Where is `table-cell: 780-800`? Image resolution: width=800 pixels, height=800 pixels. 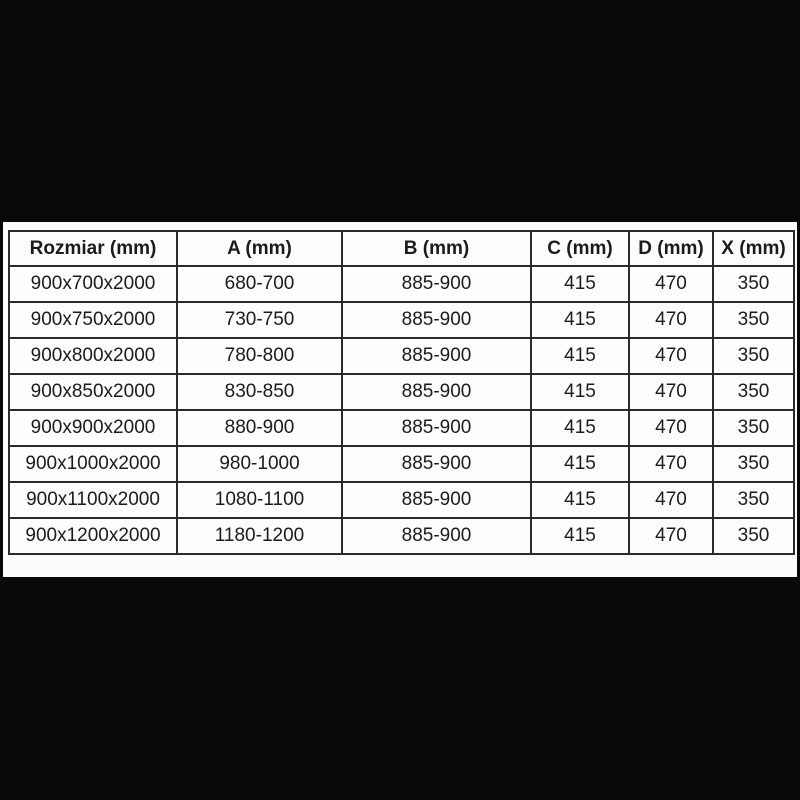 table-cell: 780-800 is located at coordinates (259, 356).